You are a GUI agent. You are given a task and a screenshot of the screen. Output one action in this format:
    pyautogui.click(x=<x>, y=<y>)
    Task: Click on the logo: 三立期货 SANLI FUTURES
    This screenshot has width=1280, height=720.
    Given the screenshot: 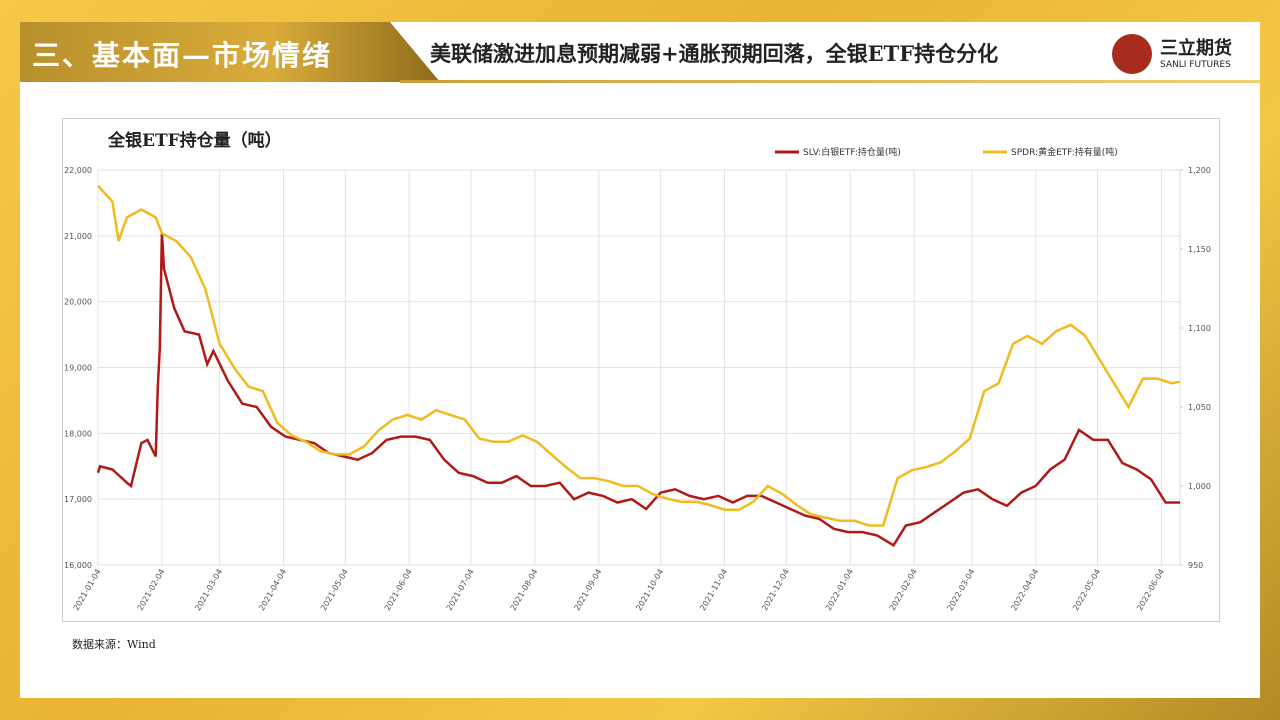 What is the action you would take?
    pyautogui.click(x=1182, y=54)
    